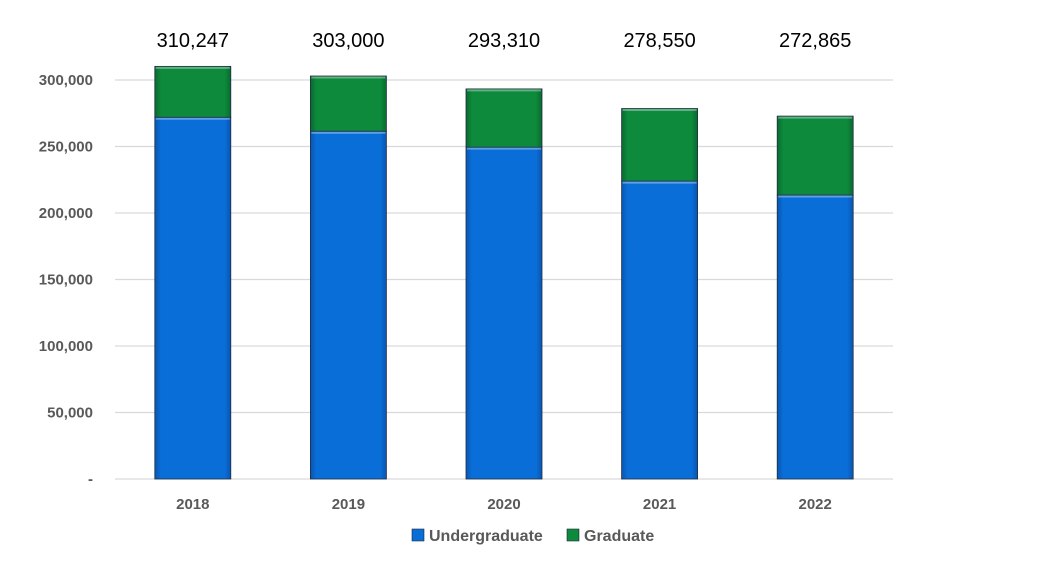  What do you see at coordinates (348, 305) in the screenshot?
I see `bar-undergraduate-2019` at bounding box center [348, 305].